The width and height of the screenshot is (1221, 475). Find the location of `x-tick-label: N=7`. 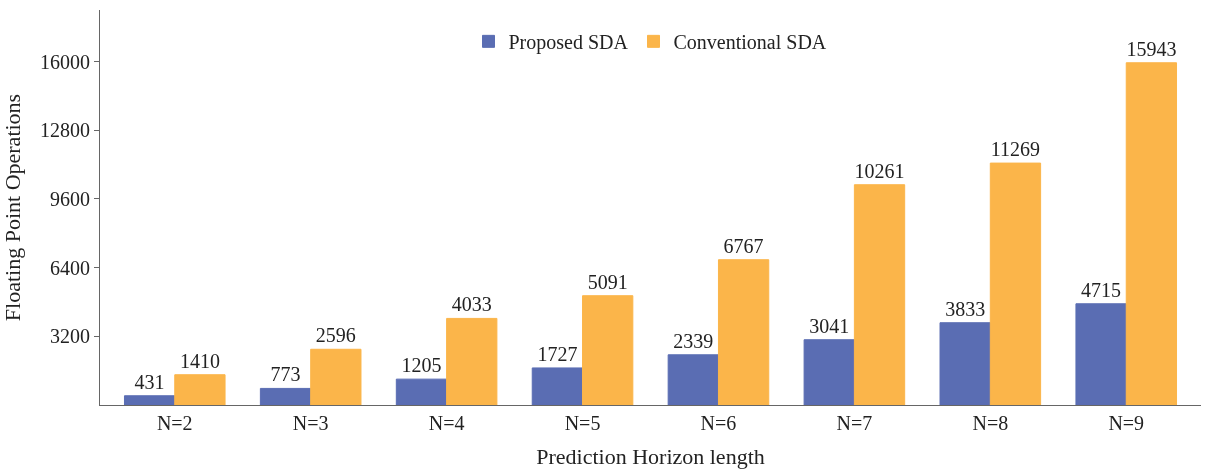

x-tick-label: N=7 is located at coordinates (854, 423).